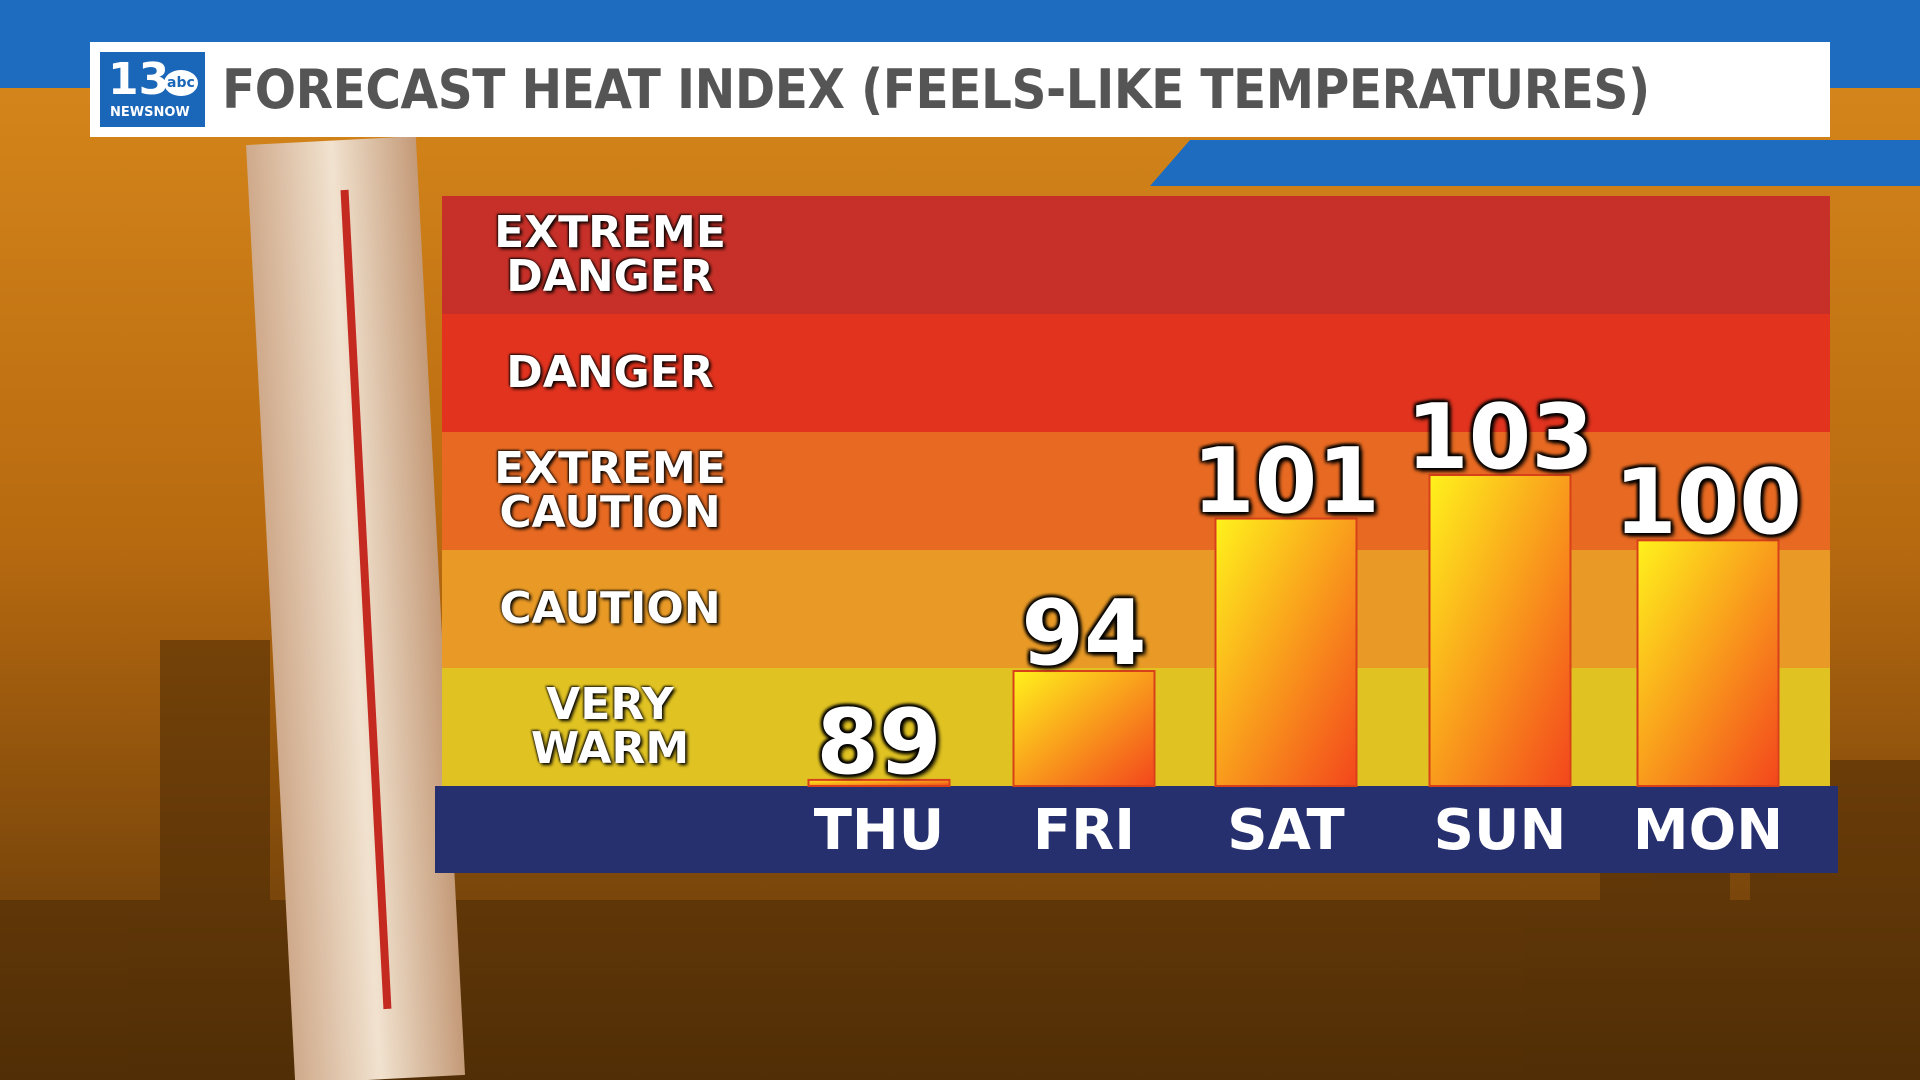 The image size is (1920, 1080). Describe the element at coordinates (1286, 481) in the screenshot. I see `value-label: 101` at that location.